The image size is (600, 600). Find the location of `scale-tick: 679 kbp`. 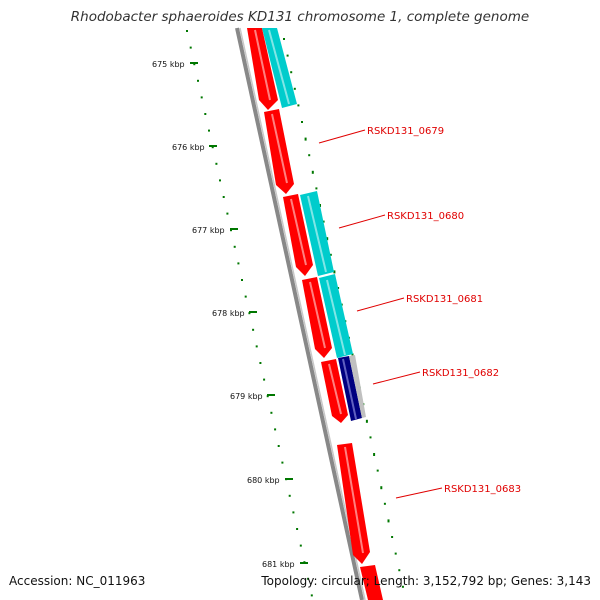

scale-tick: 679 kbp is located at coordinates (252, 396).